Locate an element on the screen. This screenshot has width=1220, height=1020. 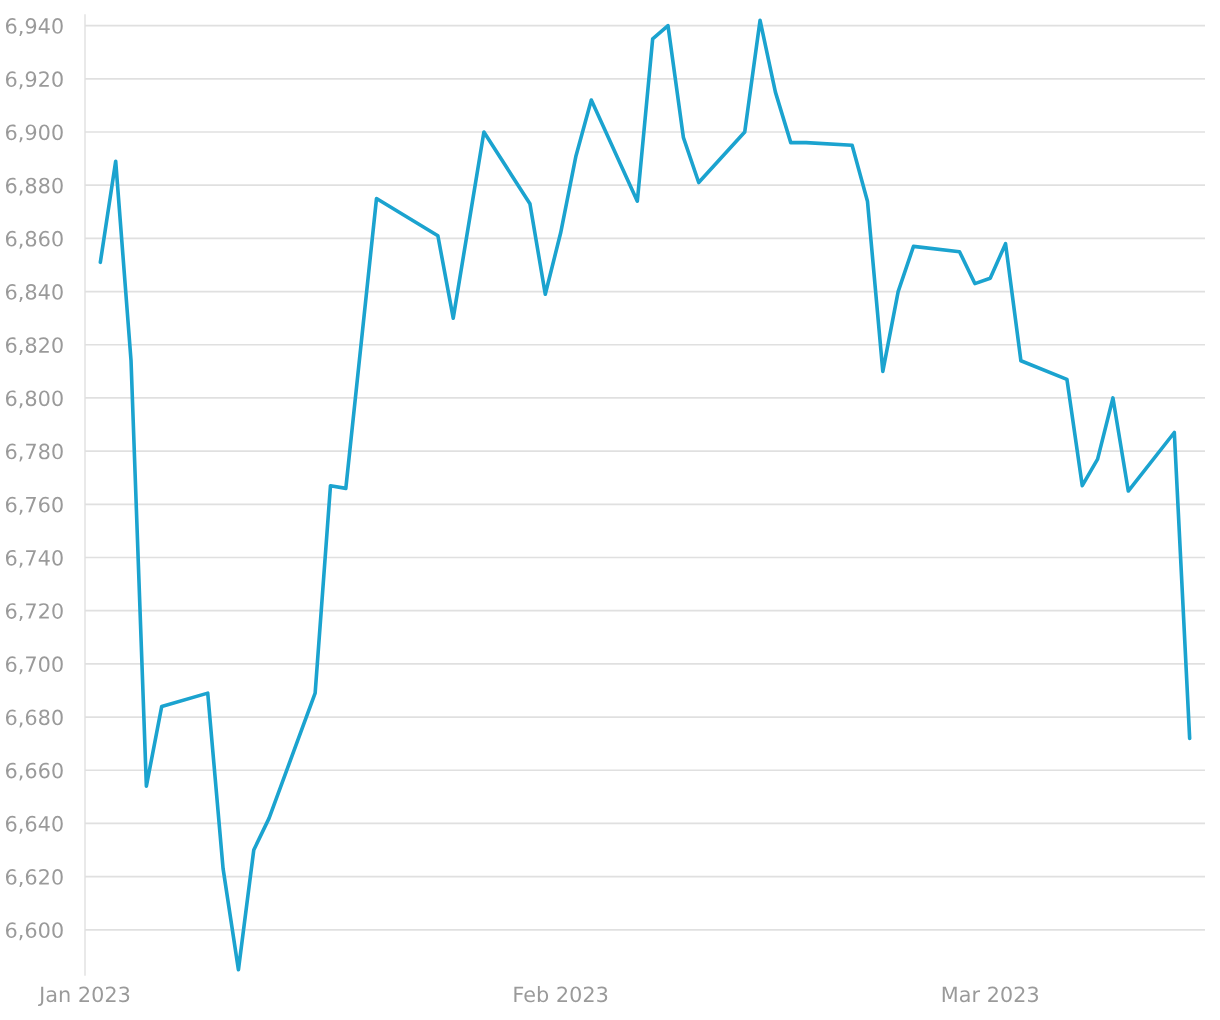
y-tick-label: 6,880 is located at coordinates (34, 186).